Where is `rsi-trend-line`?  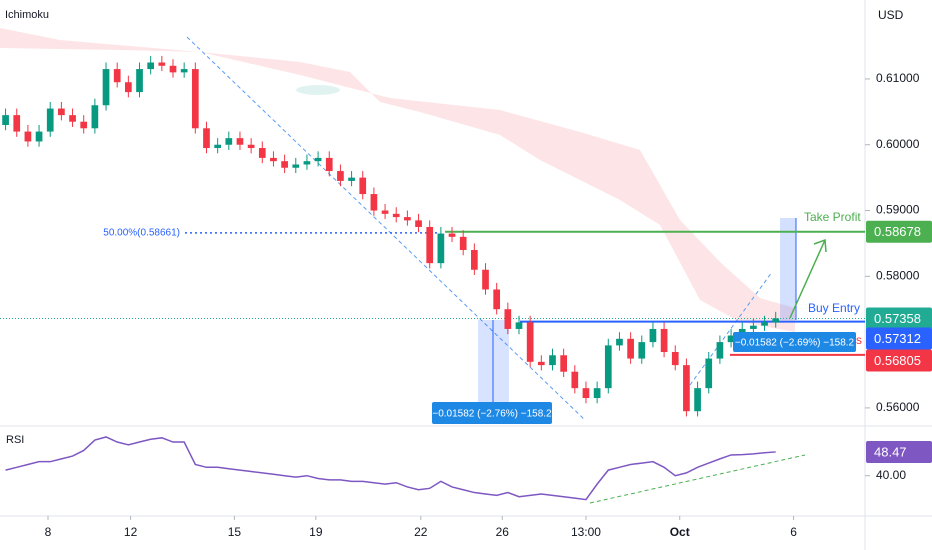
rsi-trend-line is located at coordinates (697, 479).